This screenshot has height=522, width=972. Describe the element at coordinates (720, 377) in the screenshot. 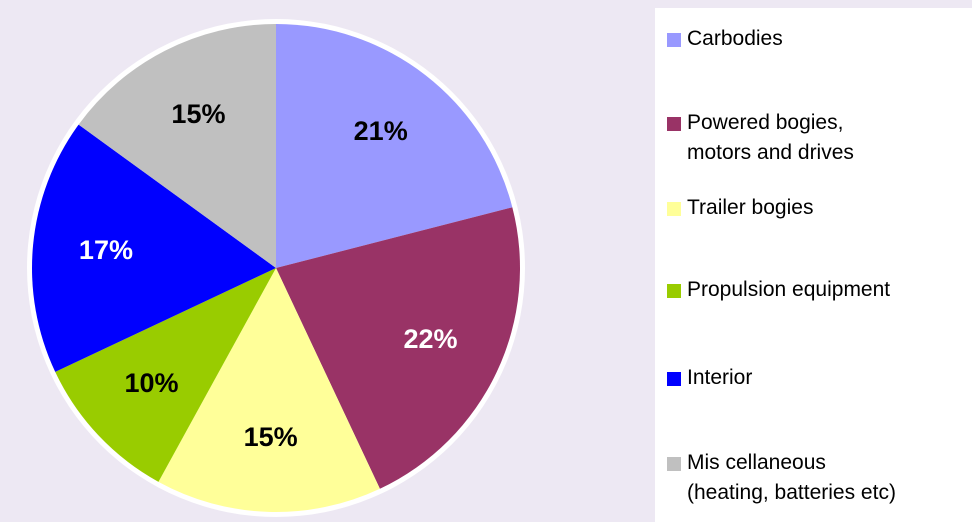

I see `legend-label: Interior` at that location.